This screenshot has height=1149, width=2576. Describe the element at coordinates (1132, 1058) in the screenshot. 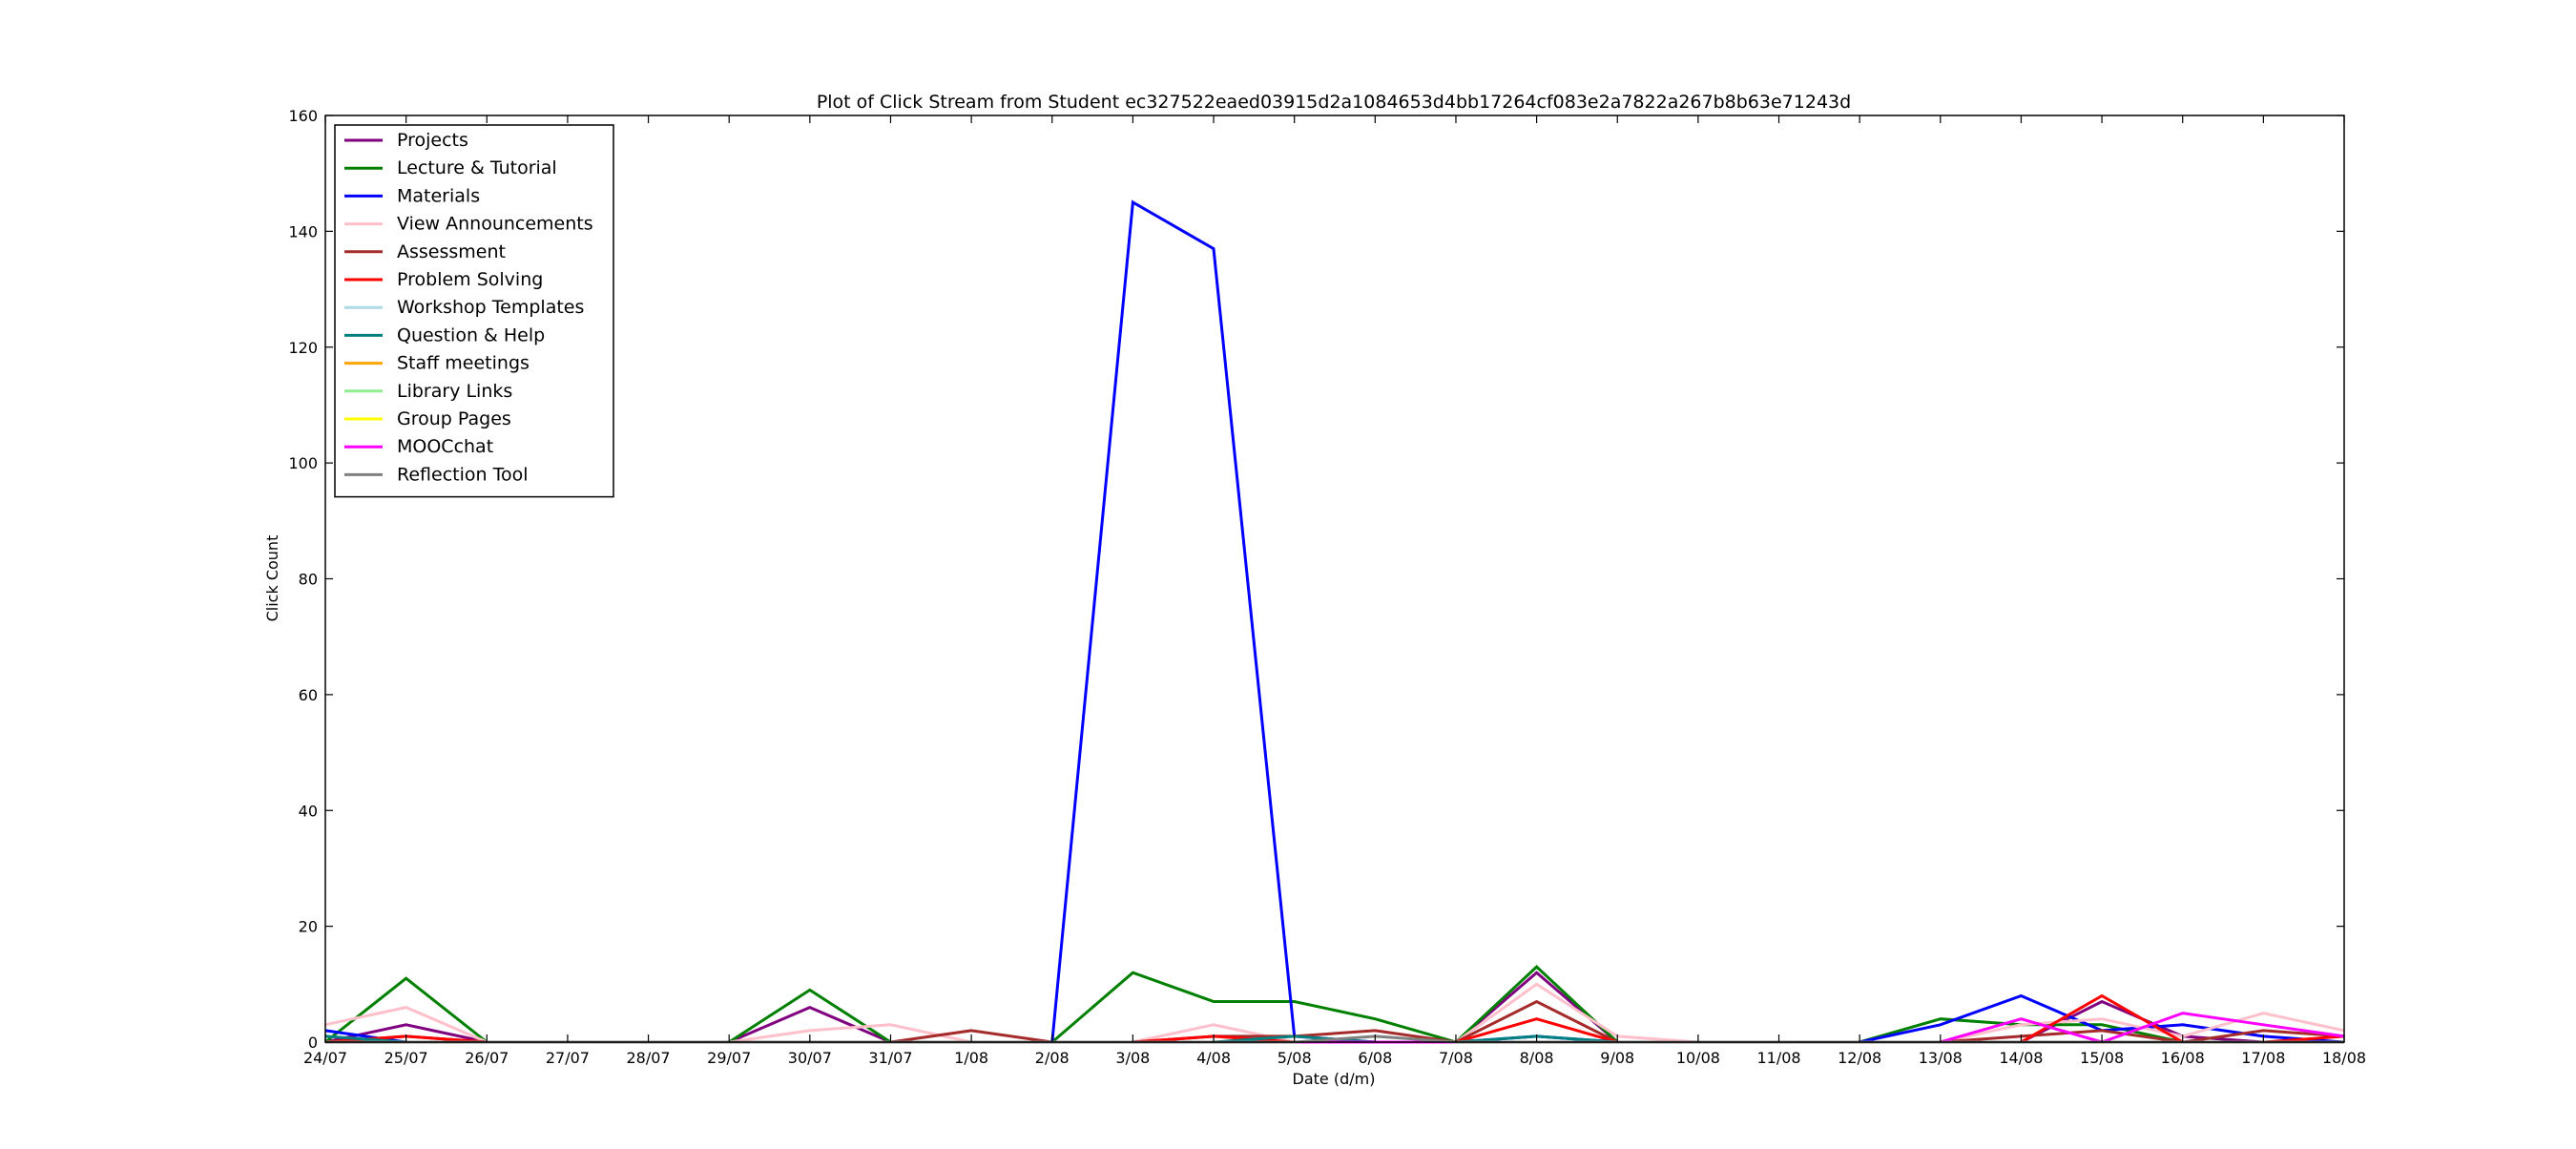

I see `x-tick-label: 3/08` at that location.